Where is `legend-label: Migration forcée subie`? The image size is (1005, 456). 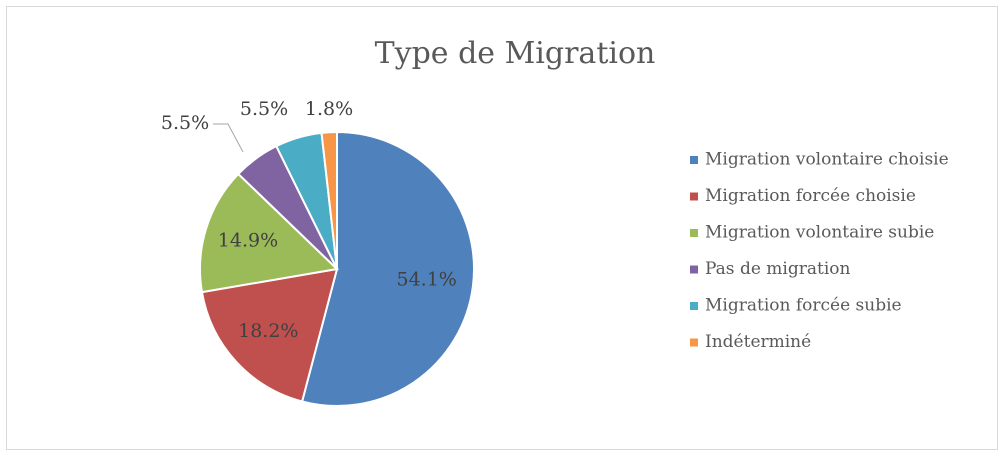 legend-label: Migration forcée subie is located at coordinates (803, 306).